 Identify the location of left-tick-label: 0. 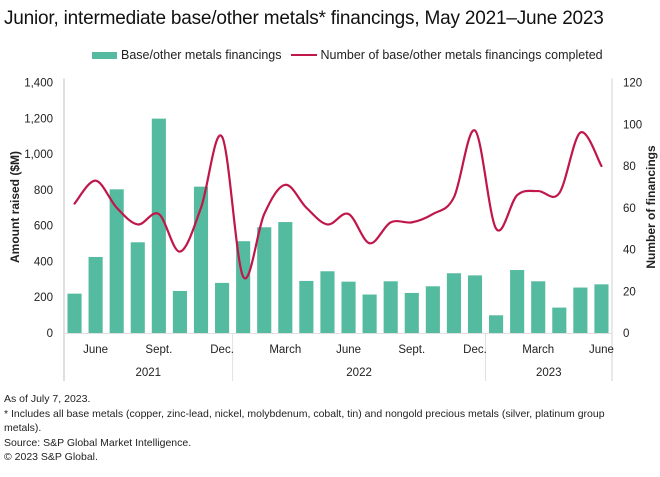
(50, 334).